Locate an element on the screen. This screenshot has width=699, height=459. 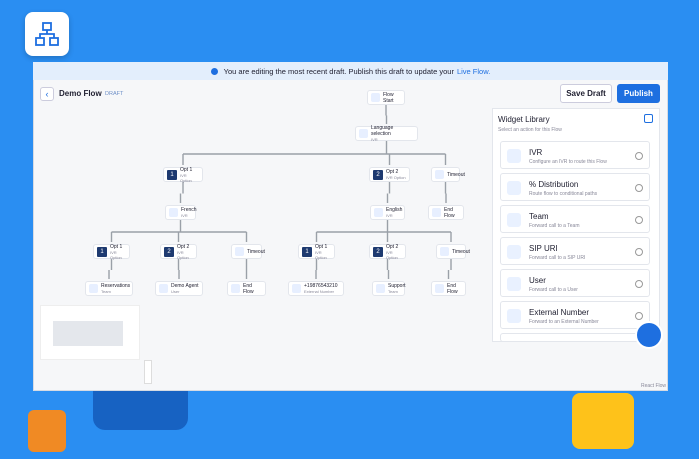
node-text: Support Team is located at coordinates (397, 288).